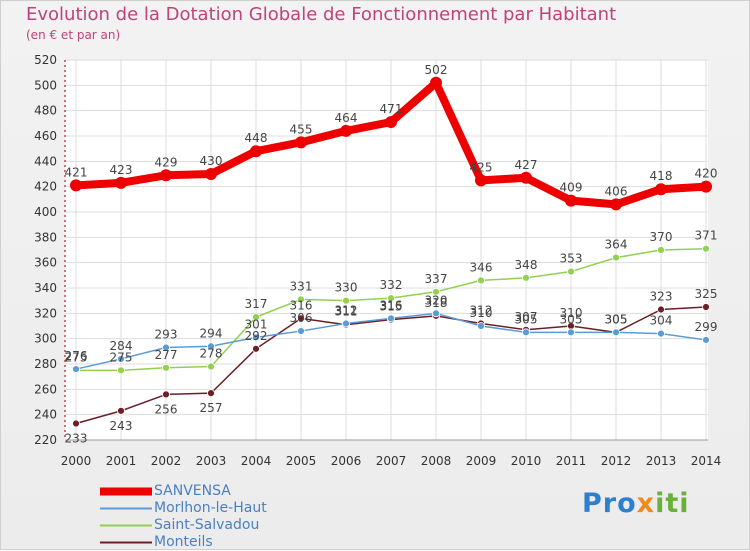  Describe the element at coordinates (616, 245) in the screenshot. I see `data-label: 364` at that location.